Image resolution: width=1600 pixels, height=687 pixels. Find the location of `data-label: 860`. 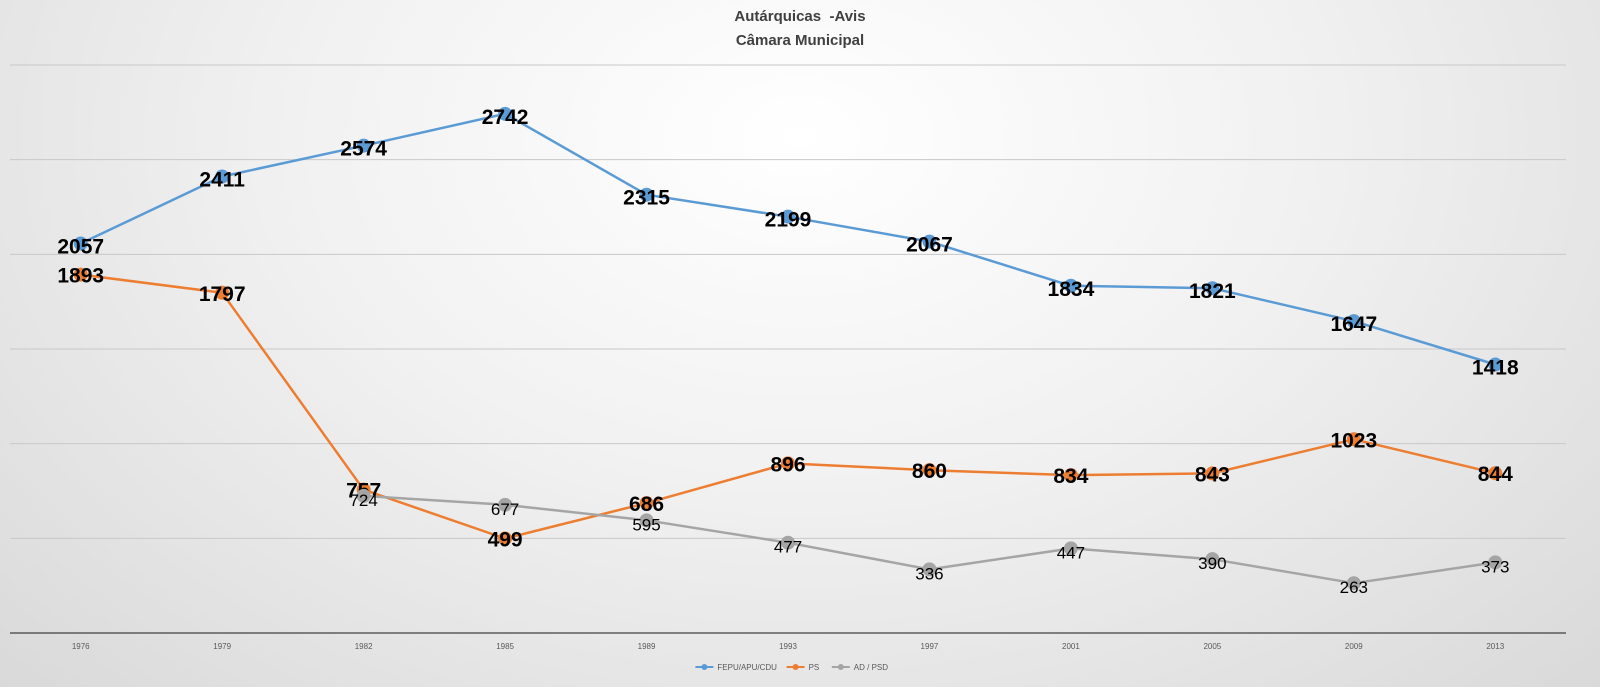

data-label: 860 is located at coordinates (929, 471).